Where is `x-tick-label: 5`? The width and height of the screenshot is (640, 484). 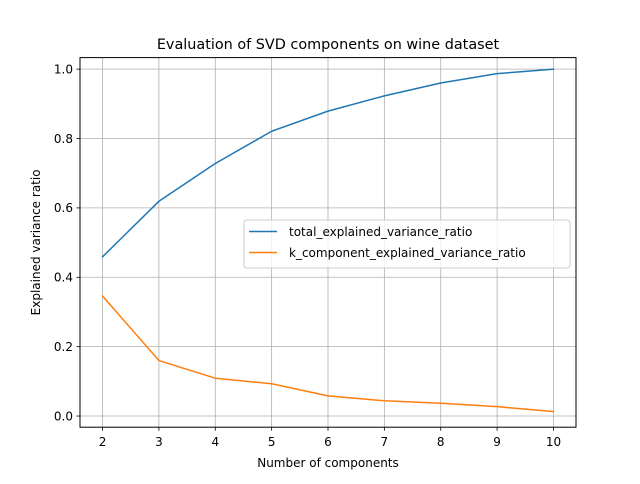 x-tick-label: 5 is located at coordinates (272, 442).